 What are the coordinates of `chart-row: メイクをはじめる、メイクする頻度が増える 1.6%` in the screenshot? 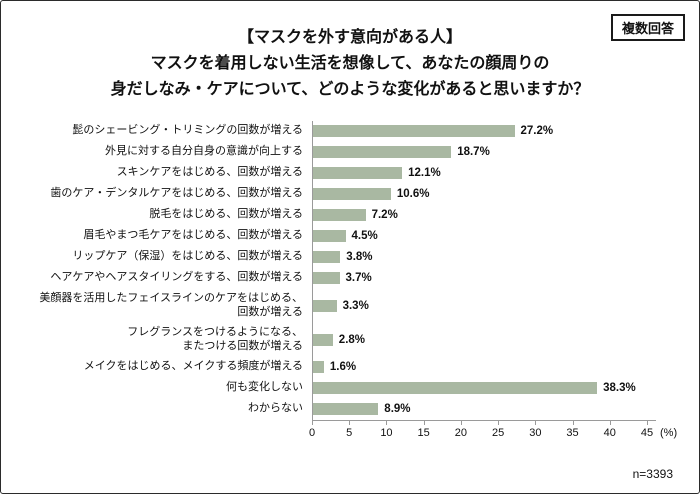 It's located at (358, 367).